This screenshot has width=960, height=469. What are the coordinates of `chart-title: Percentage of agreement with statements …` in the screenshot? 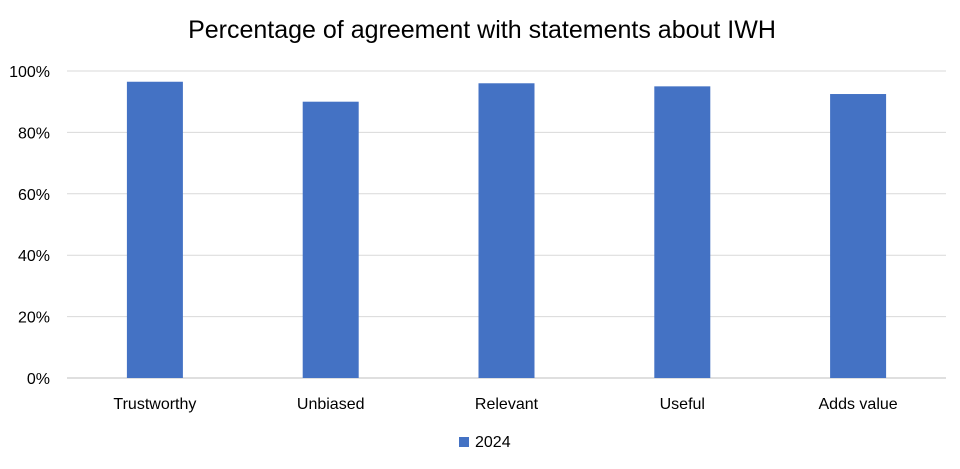 It's located at (482, 30).